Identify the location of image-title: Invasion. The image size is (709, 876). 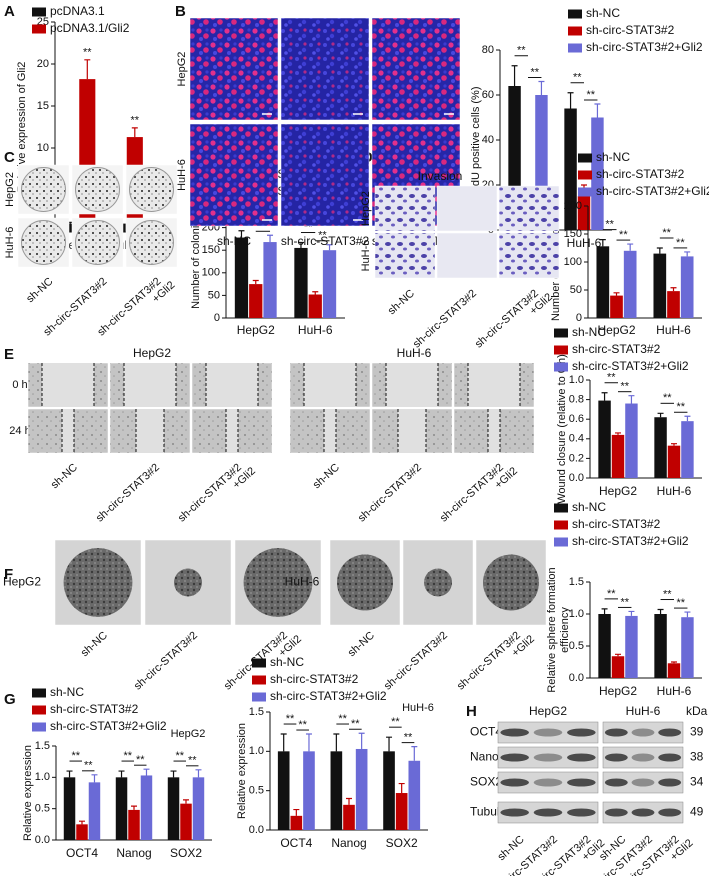
(440, 176).